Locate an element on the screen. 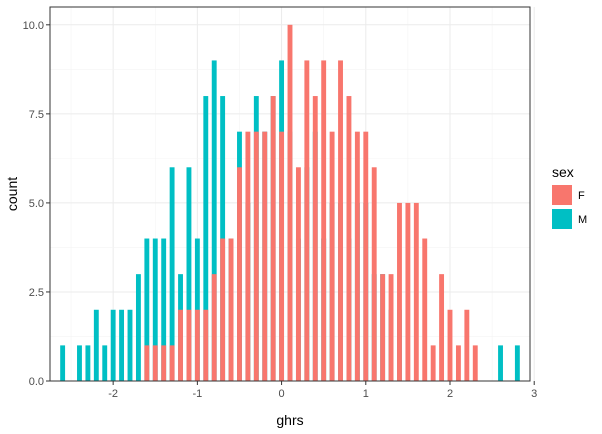  legend-label-F: F is located at coordinates (581, 196).